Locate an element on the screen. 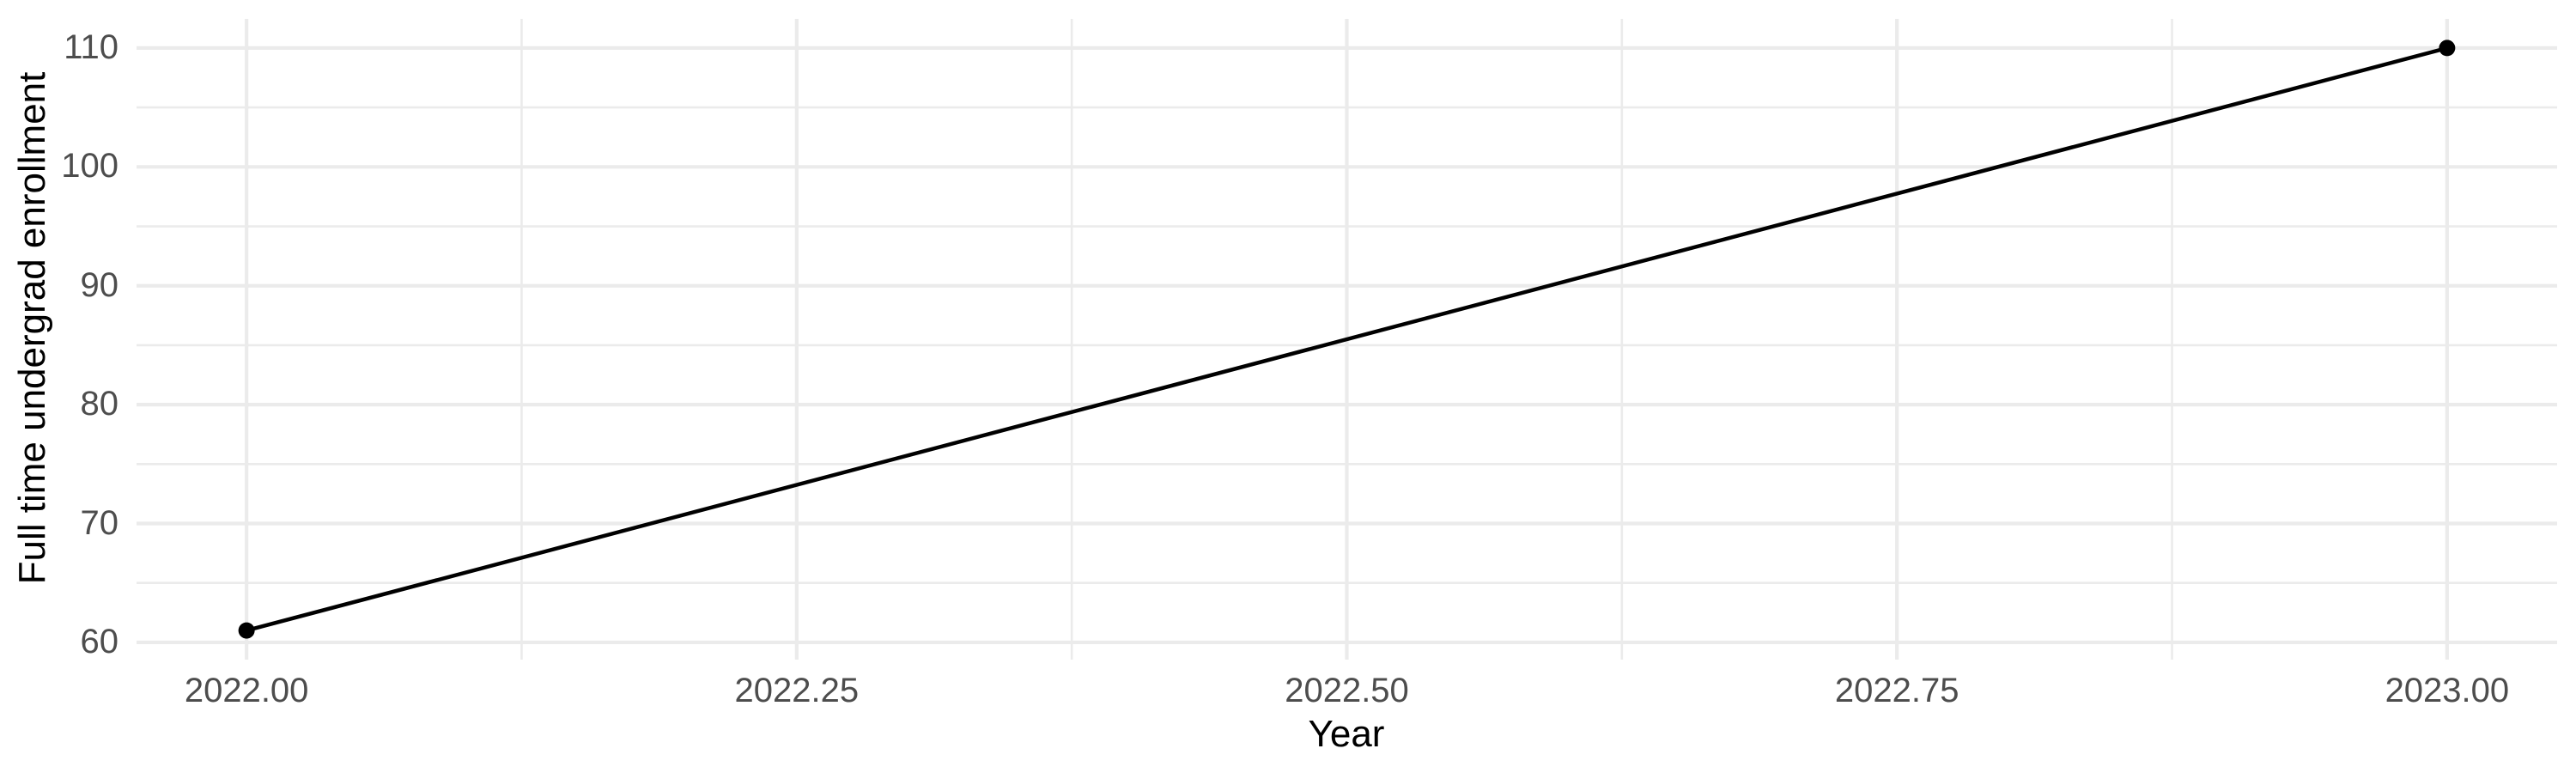  y-tick-label: 80 is located at coordinates (99, 404).